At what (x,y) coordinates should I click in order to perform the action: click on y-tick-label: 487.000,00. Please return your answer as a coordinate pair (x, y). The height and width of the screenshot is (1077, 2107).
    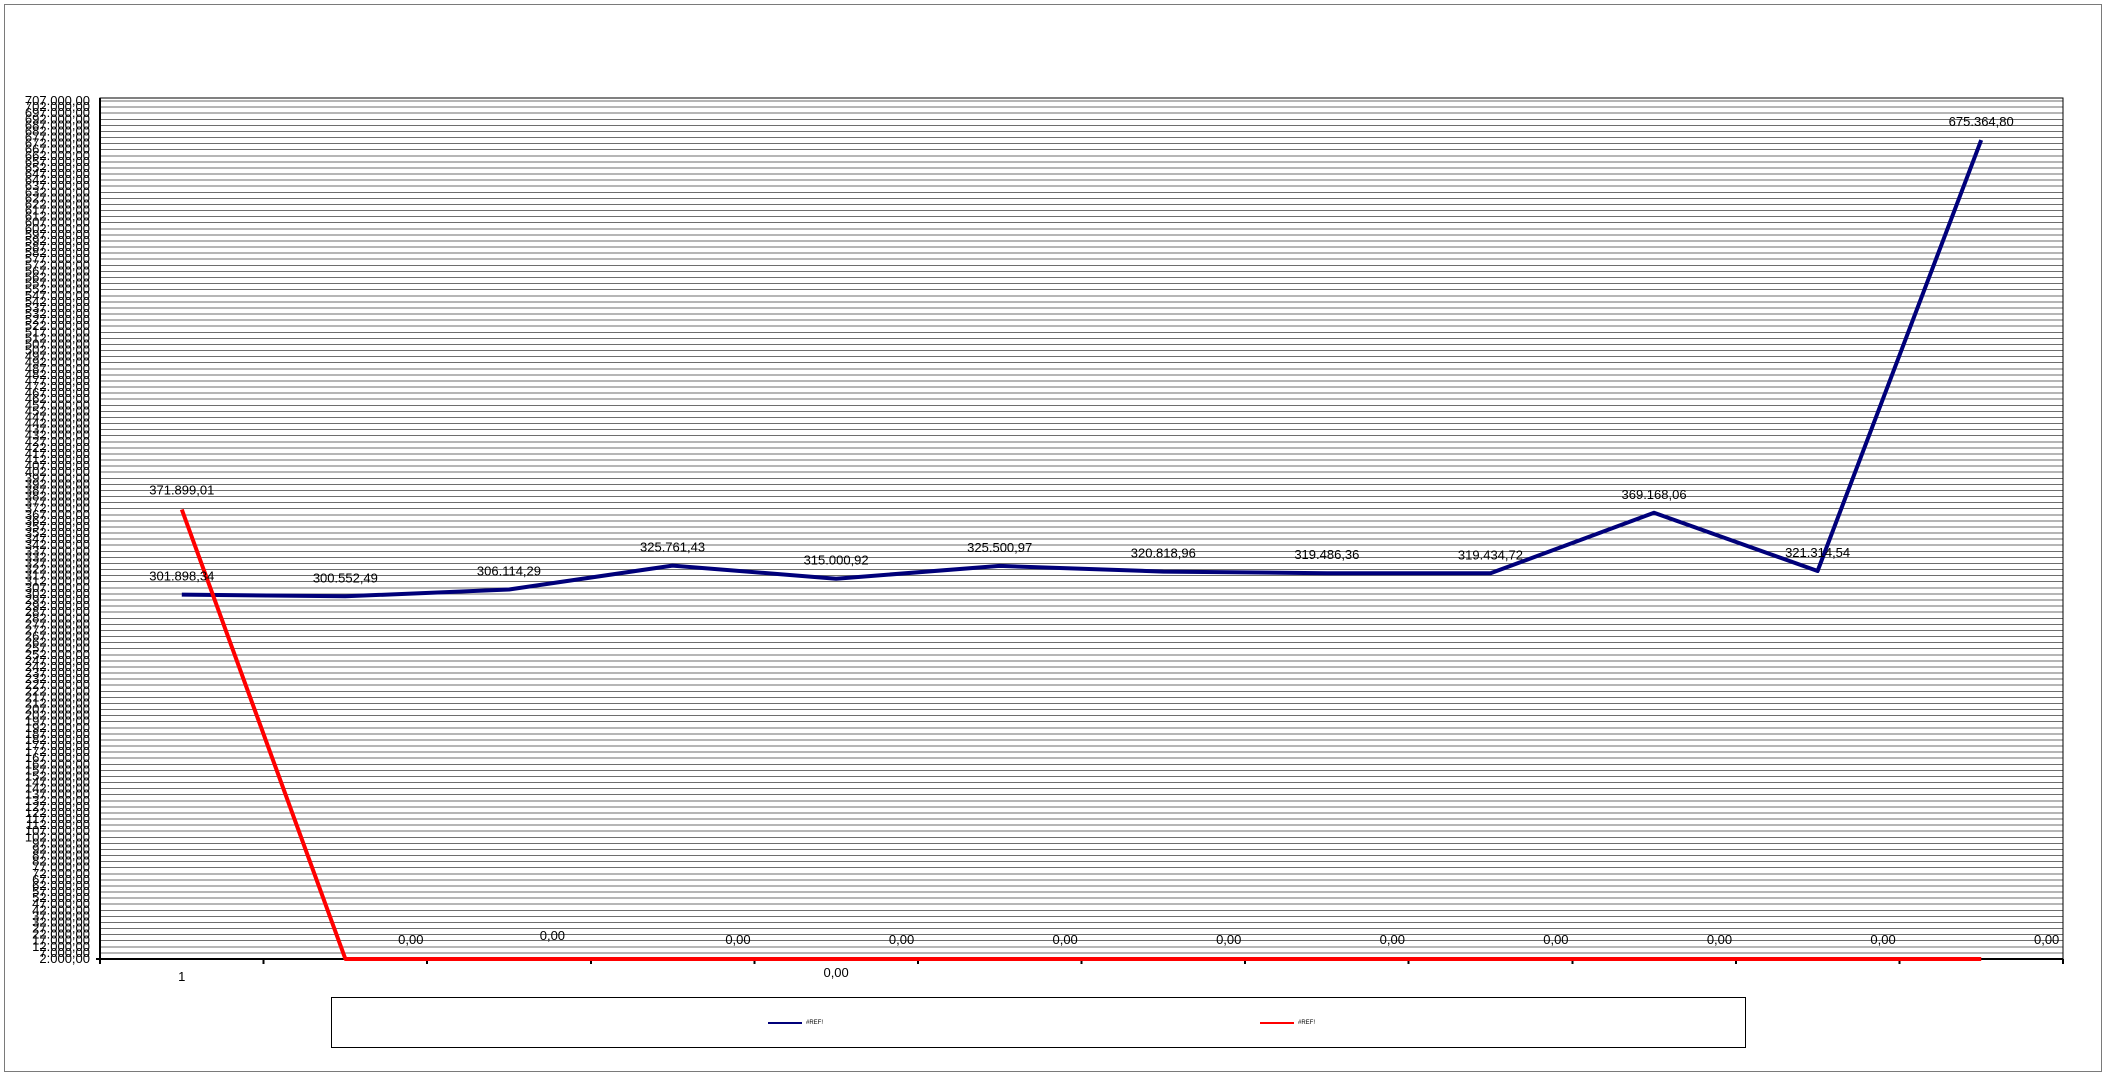
    Looking at the image, I should click on (57, 368).